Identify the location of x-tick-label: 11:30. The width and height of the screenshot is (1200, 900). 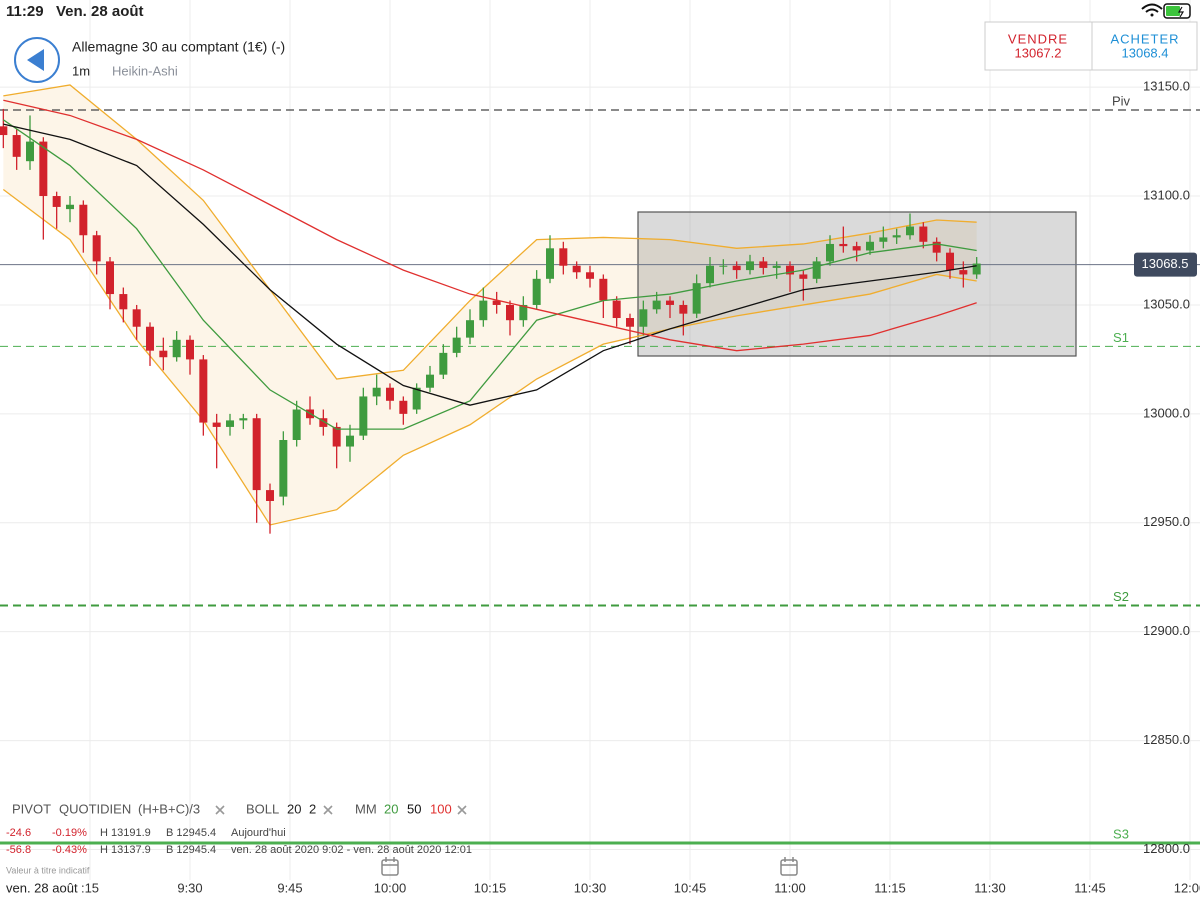
(990, 887).